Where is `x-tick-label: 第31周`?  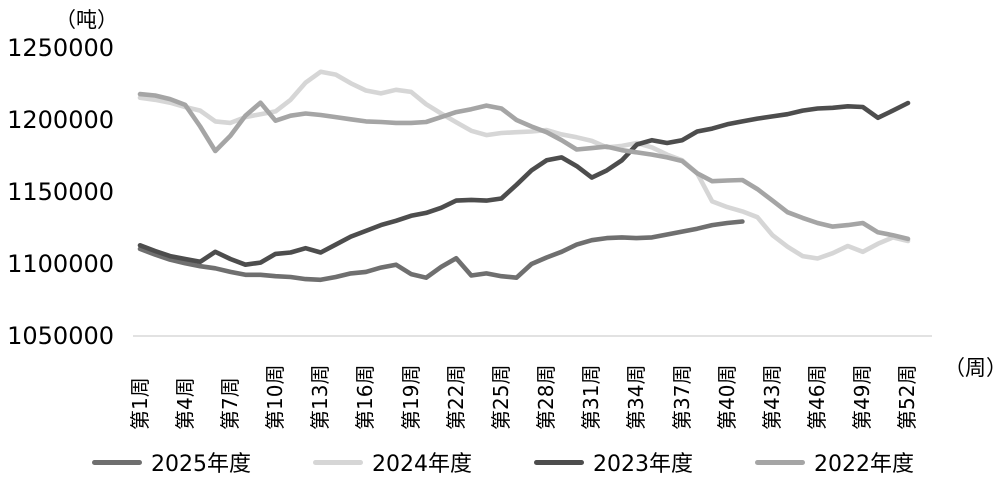
x-tick-label: 第31周 is located at coordinates (591, 397).